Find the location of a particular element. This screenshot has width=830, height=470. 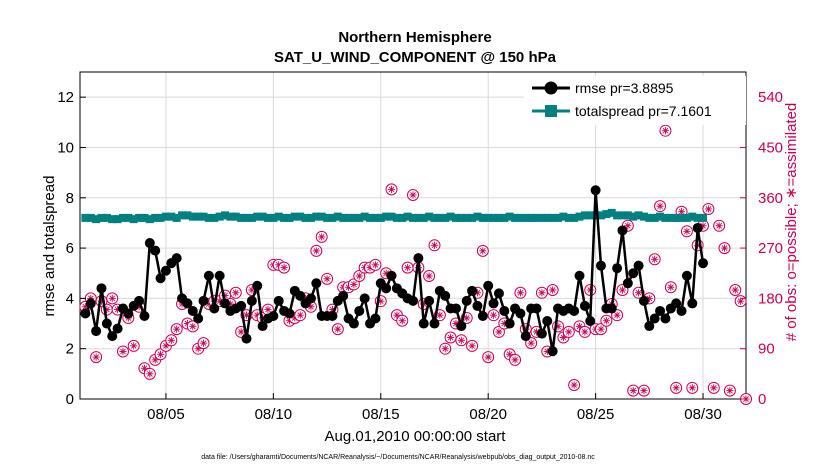

series-totalspread is located at coordinates (394, 216).